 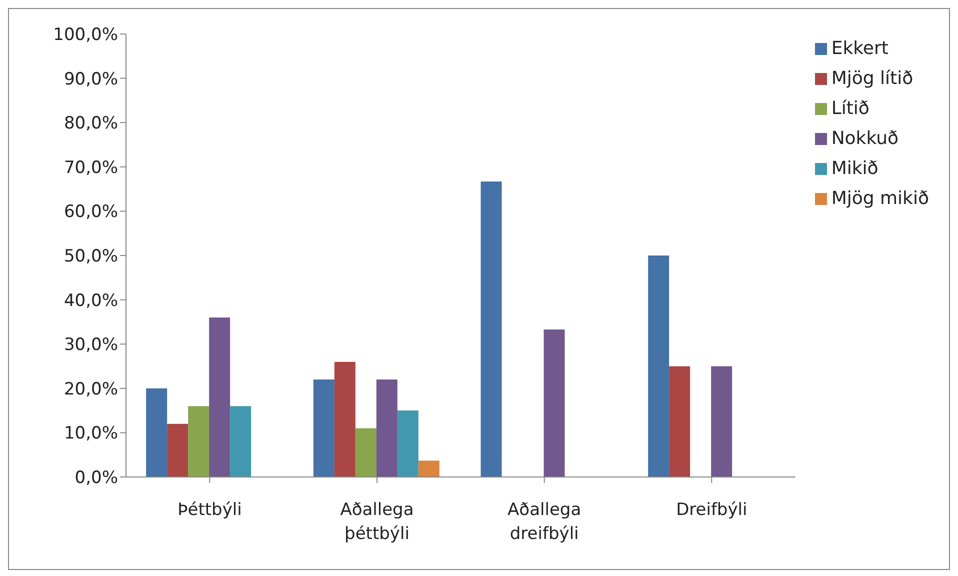 I want to click on x-tick-label: Þéttbýli, so click(x=209, y=510).